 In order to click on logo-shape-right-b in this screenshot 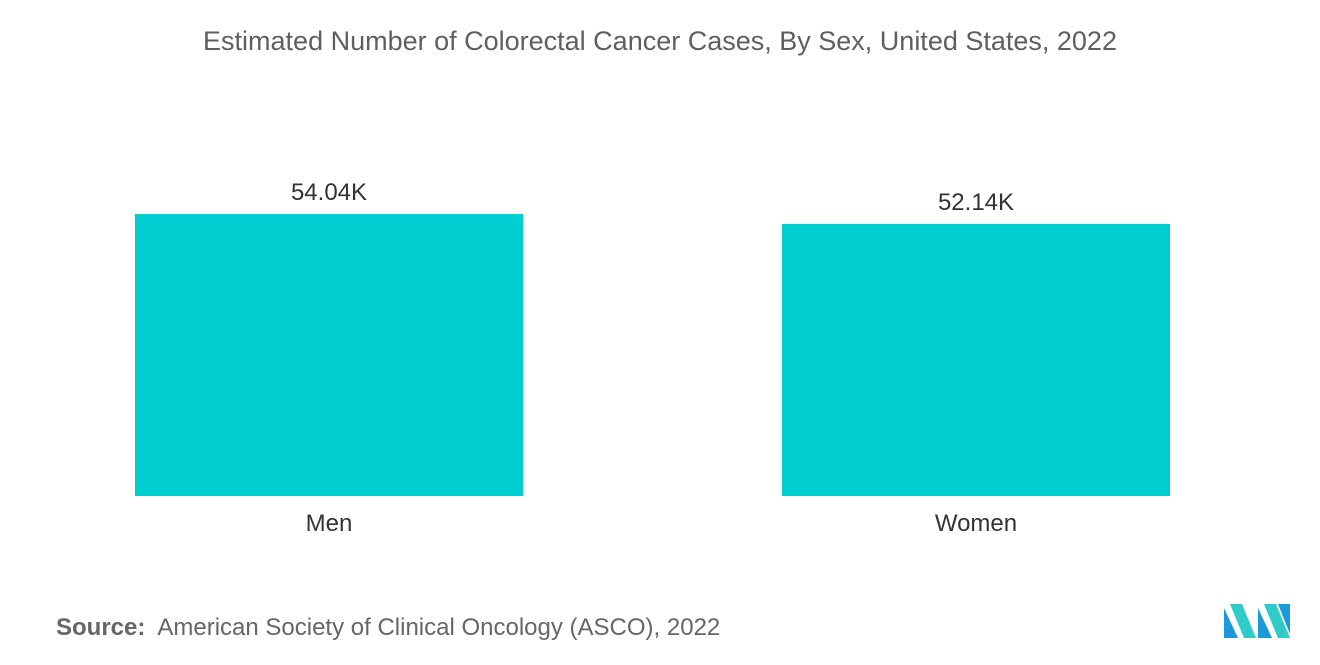, I will do `click(1284, 619)`.